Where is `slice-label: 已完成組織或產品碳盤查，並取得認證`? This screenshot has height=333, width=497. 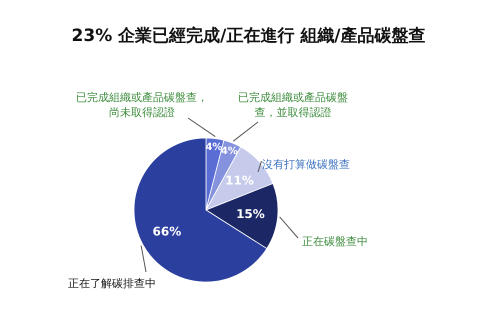 slice-label: 已完成組織或產品碳盤查，並取得認證 is located at coordinates (293, 105).